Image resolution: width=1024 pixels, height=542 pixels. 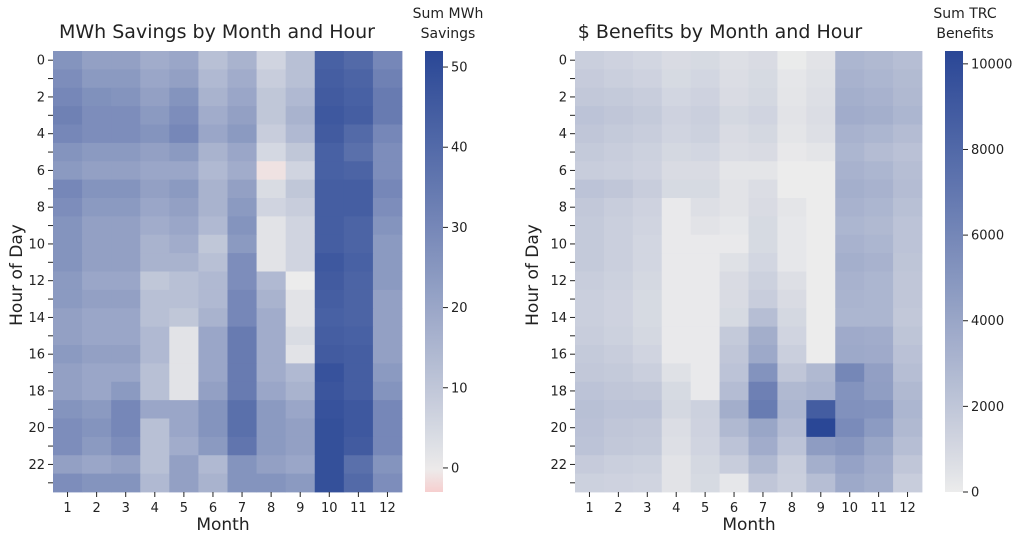 I want to click on y-tick-label: 4, so click(x=563, y=134).